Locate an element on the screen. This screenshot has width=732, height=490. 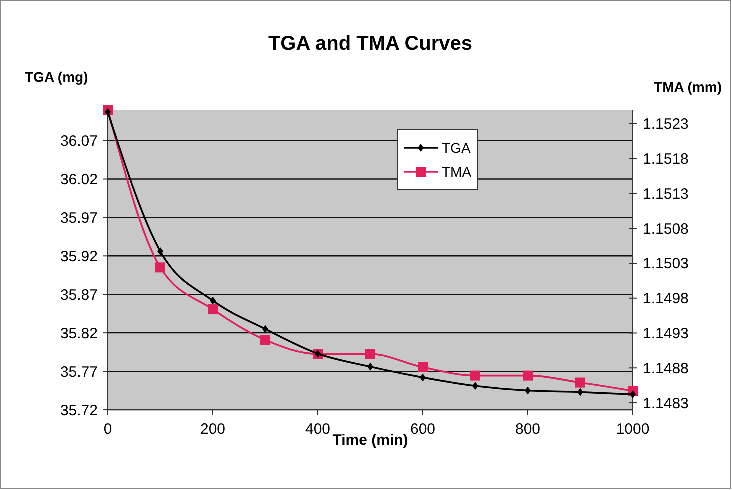
y2-tick-label: 1.1493 is located at coordinates (666, 334).